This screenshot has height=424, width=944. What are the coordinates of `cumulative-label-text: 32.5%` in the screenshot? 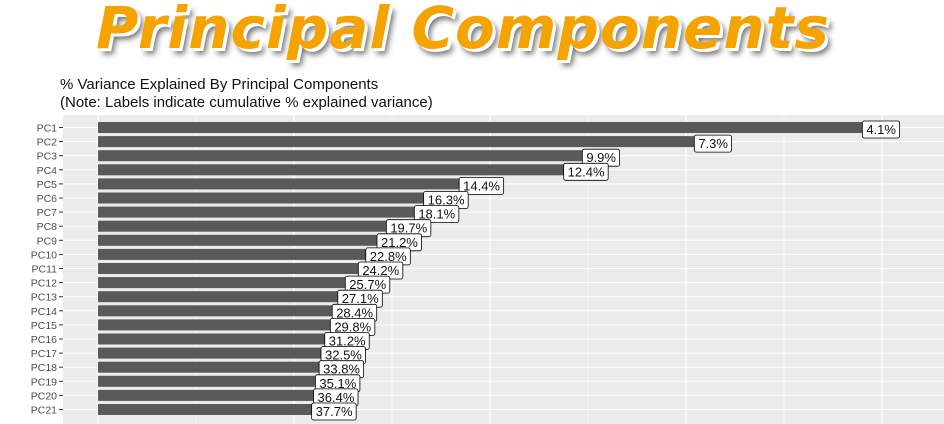 It's located at (343, 355).